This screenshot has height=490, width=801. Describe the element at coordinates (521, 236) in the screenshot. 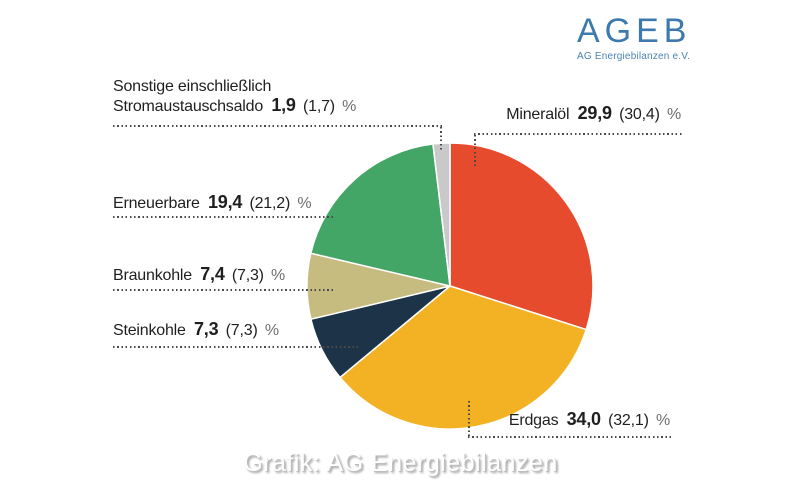

I see `pie-slice-mineral-l` at that location.